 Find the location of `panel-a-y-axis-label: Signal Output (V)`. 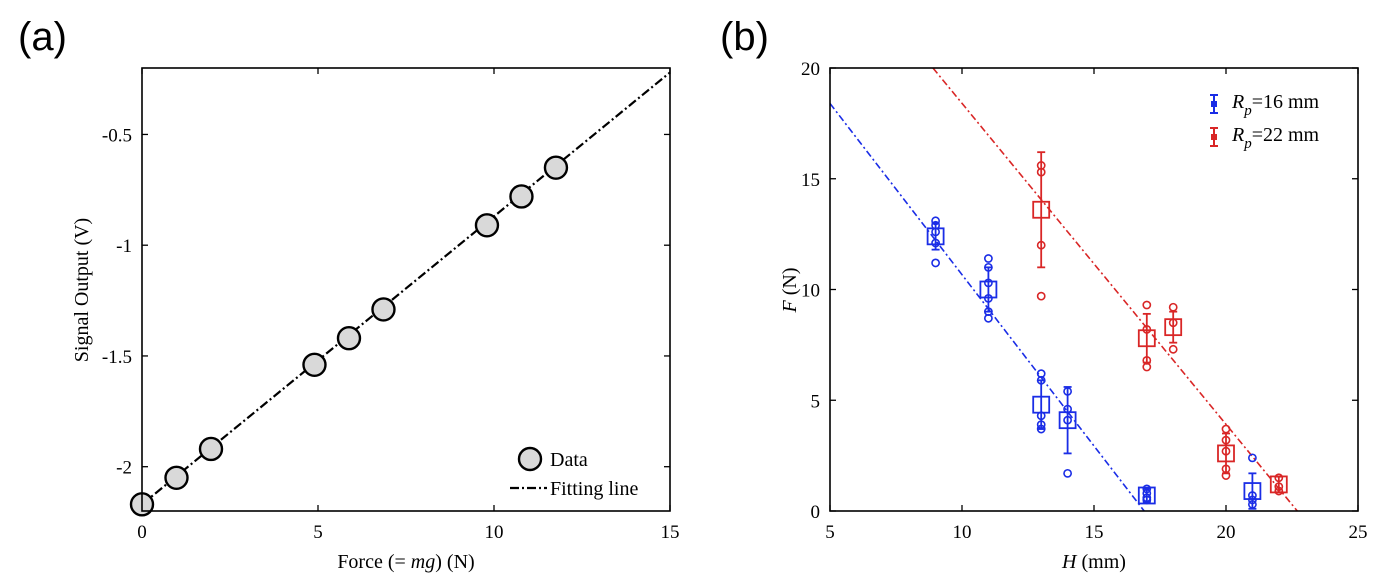

panel-a-y-axis-label: Signal Output (V) is located at coordinates (82, 290).